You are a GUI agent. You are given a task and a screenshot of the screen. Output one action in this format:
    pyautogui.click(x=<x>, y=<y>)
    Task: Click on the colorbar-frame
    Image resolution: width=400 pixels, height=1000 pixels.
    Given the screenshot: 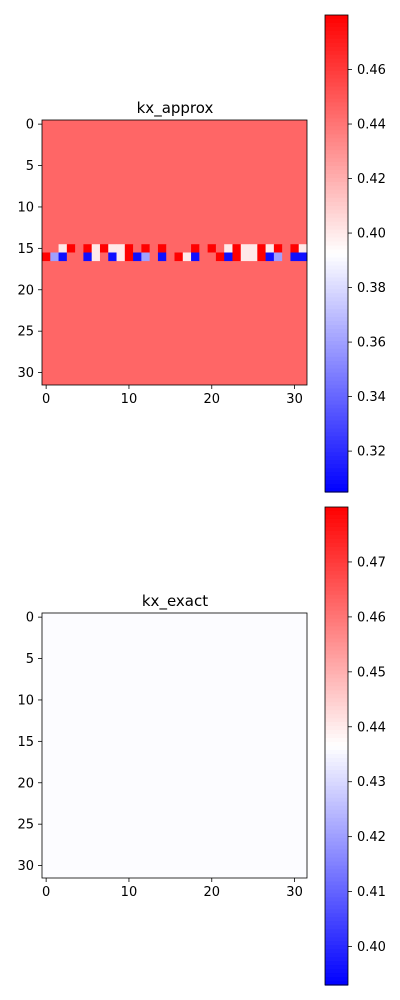 What is the action you would take?
    pyautogui.click(x=336, y=253)
    